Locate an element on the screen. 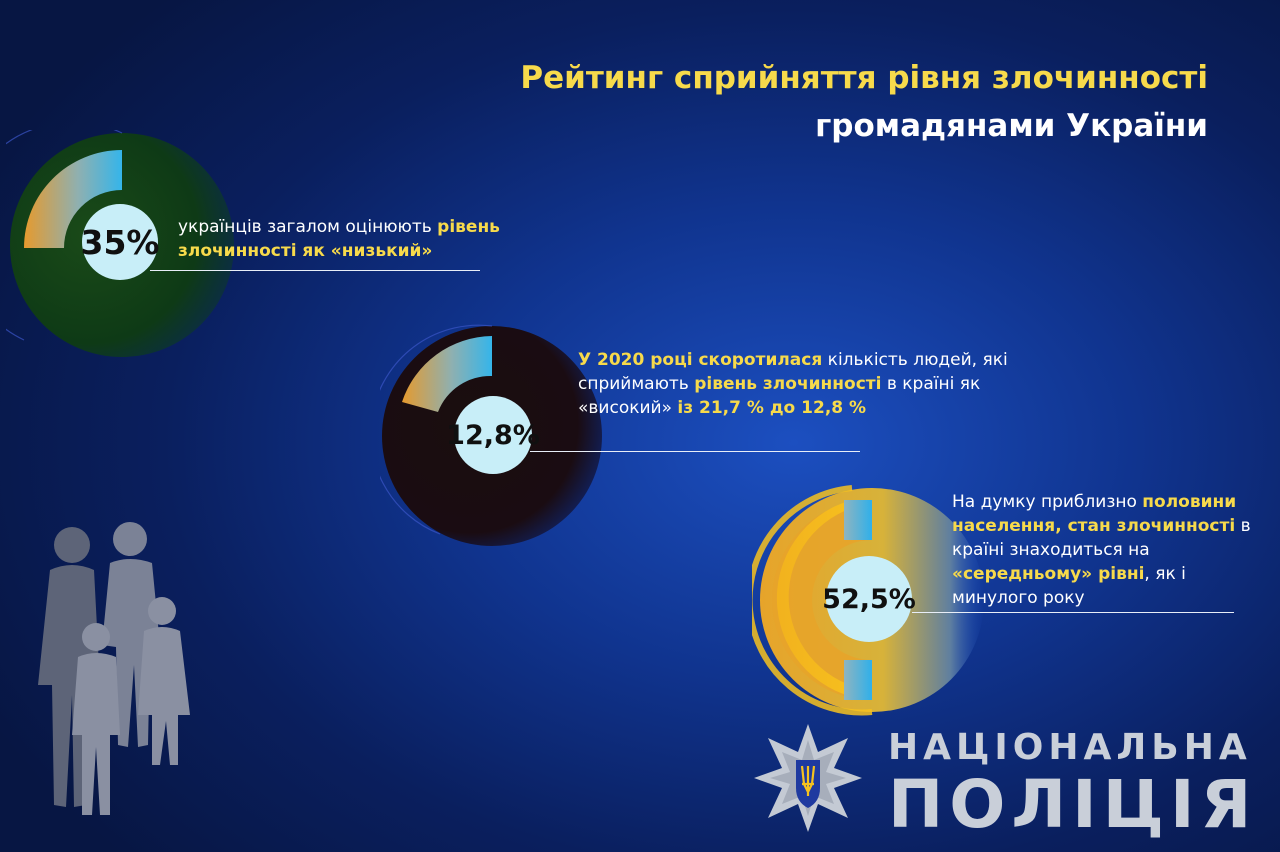 The width and height of the screenshot is (1280, 852). stat-text-highlight: рівень злочинності як «низький» is located at coordinates (339, 239).